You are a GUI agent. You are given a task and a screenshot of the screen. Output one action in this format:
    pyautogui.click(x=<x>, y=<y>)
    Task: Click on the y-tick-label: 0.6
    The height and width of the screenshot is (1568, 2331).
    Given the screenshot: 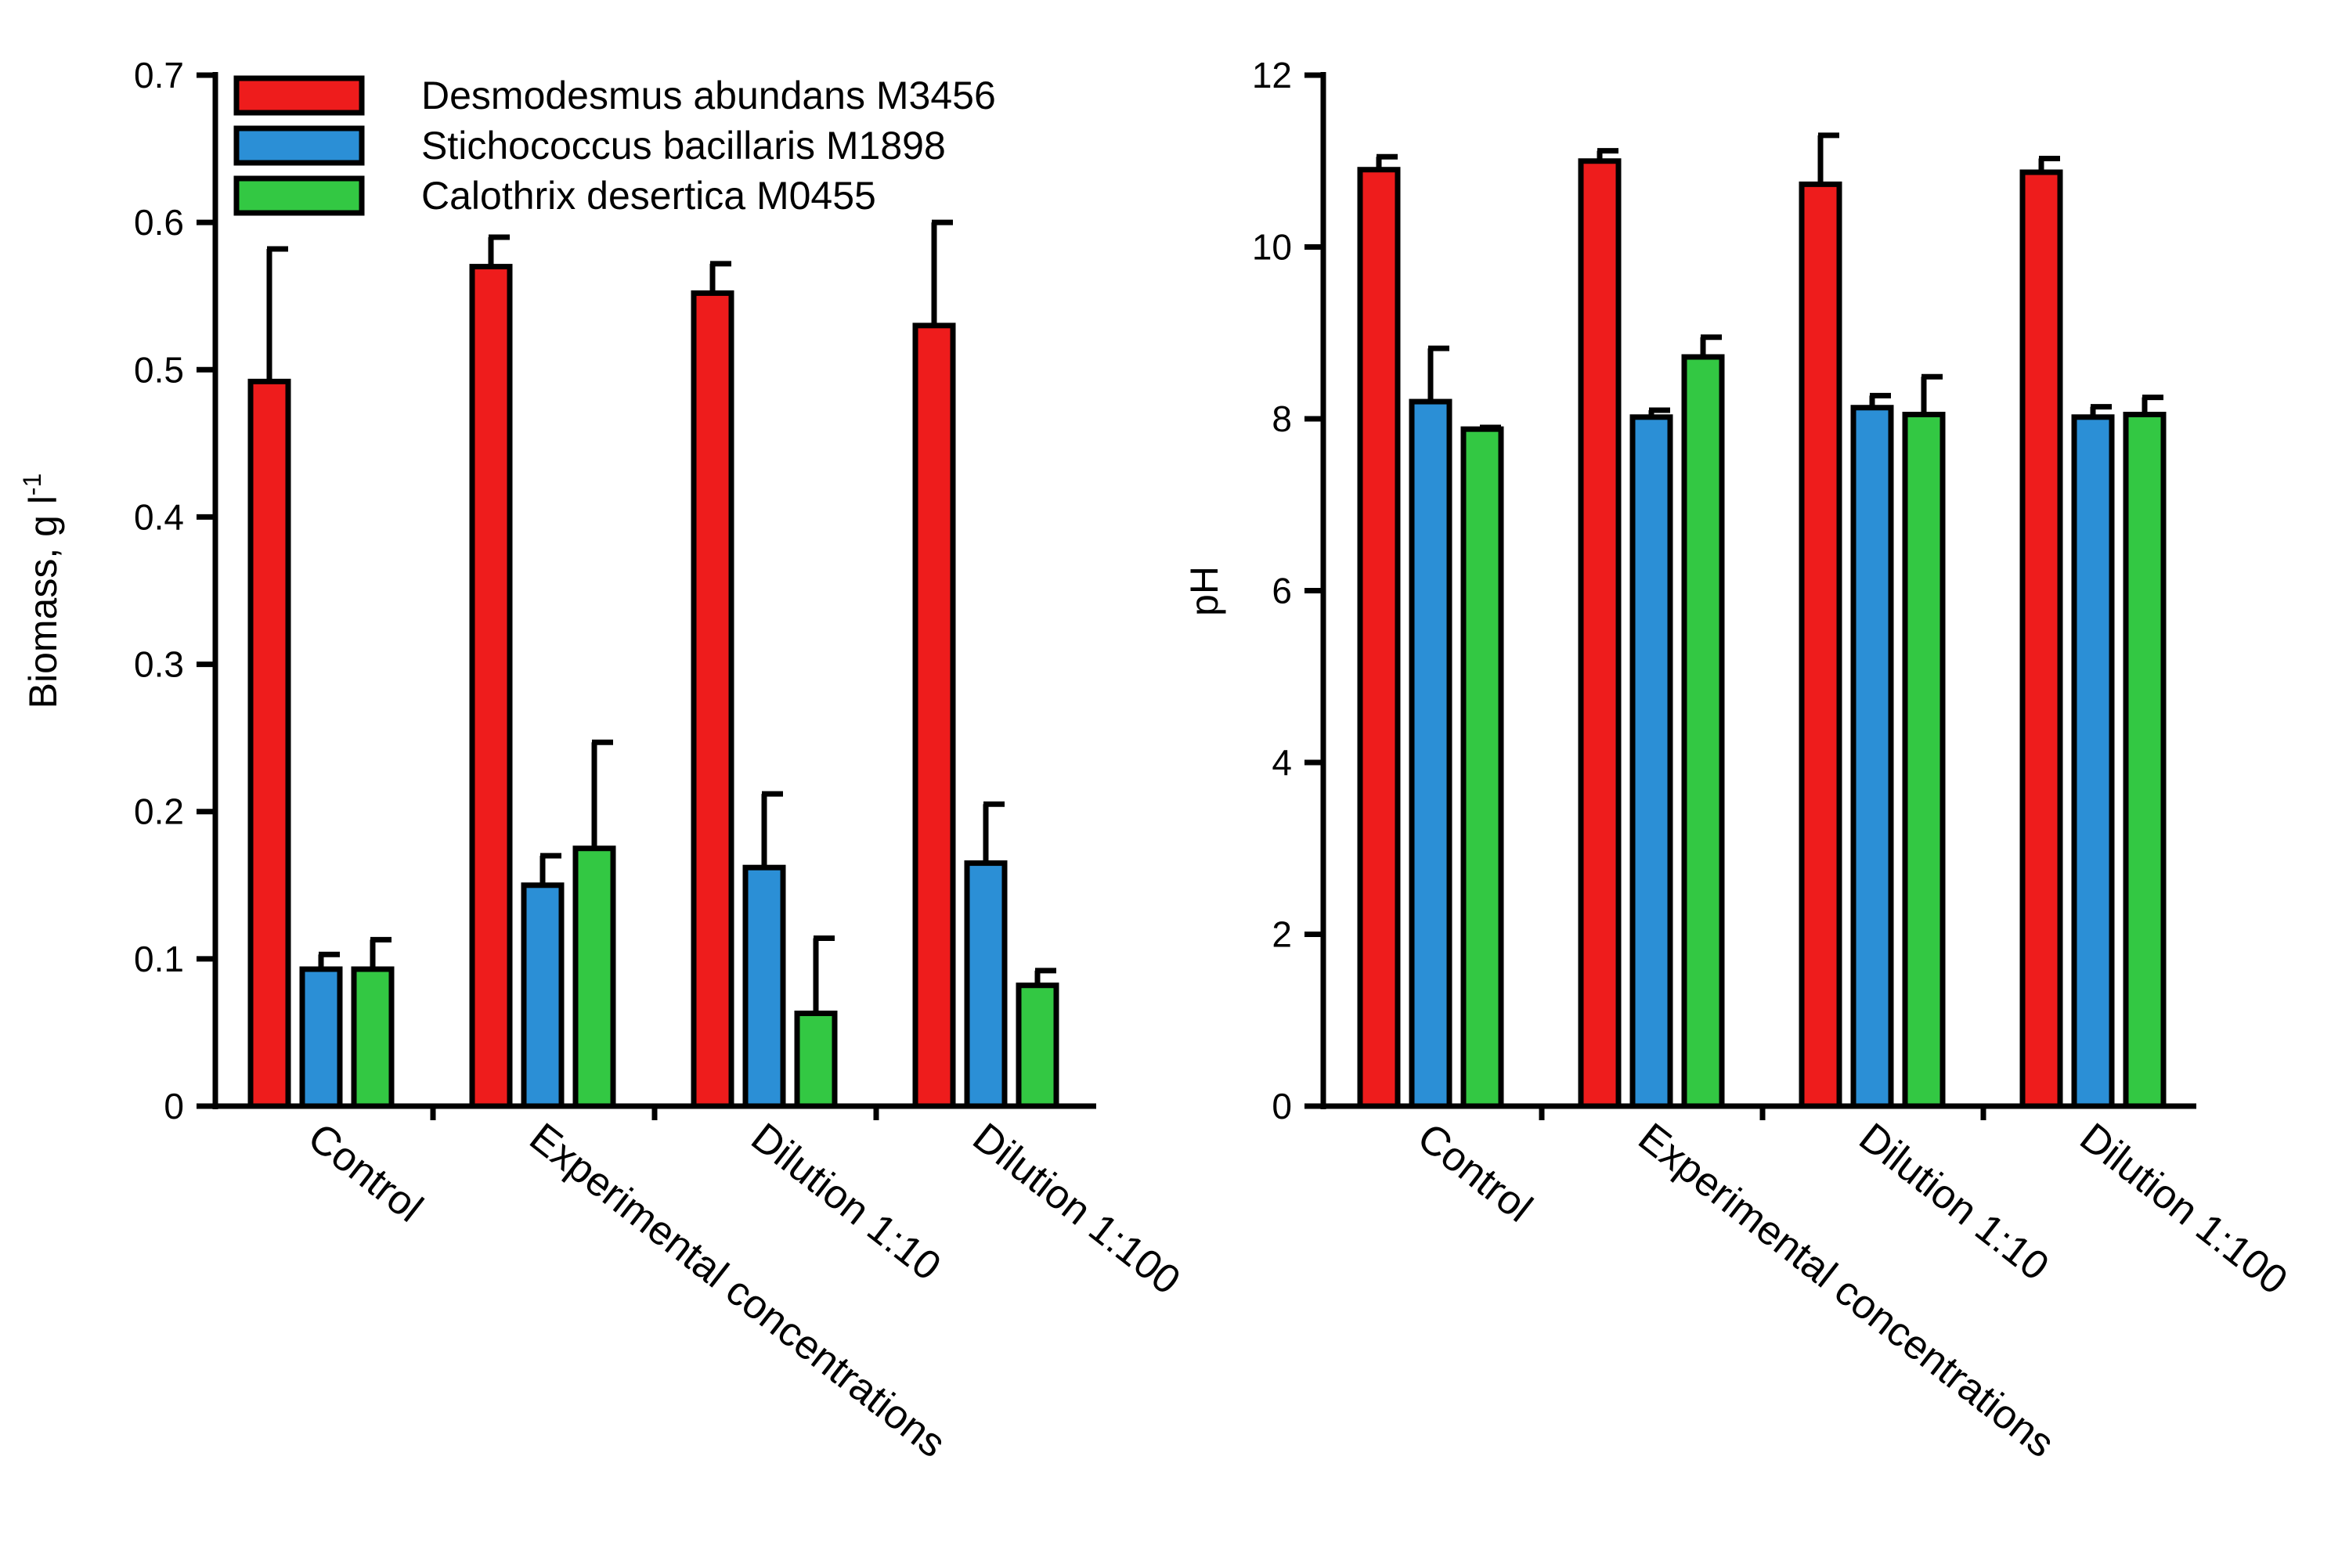 What is the action you would take?
    pyautogui.click(x=159, y=222)
    